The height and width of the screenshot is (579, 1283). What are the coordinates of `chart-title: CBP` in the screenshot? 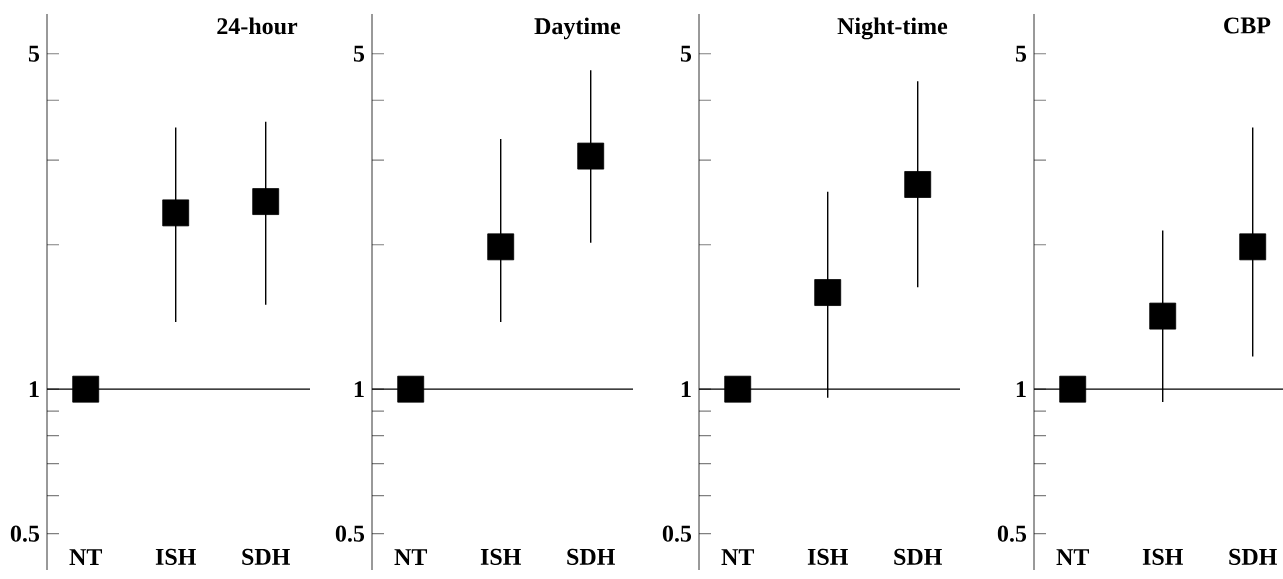 It's located at (1247, 25).